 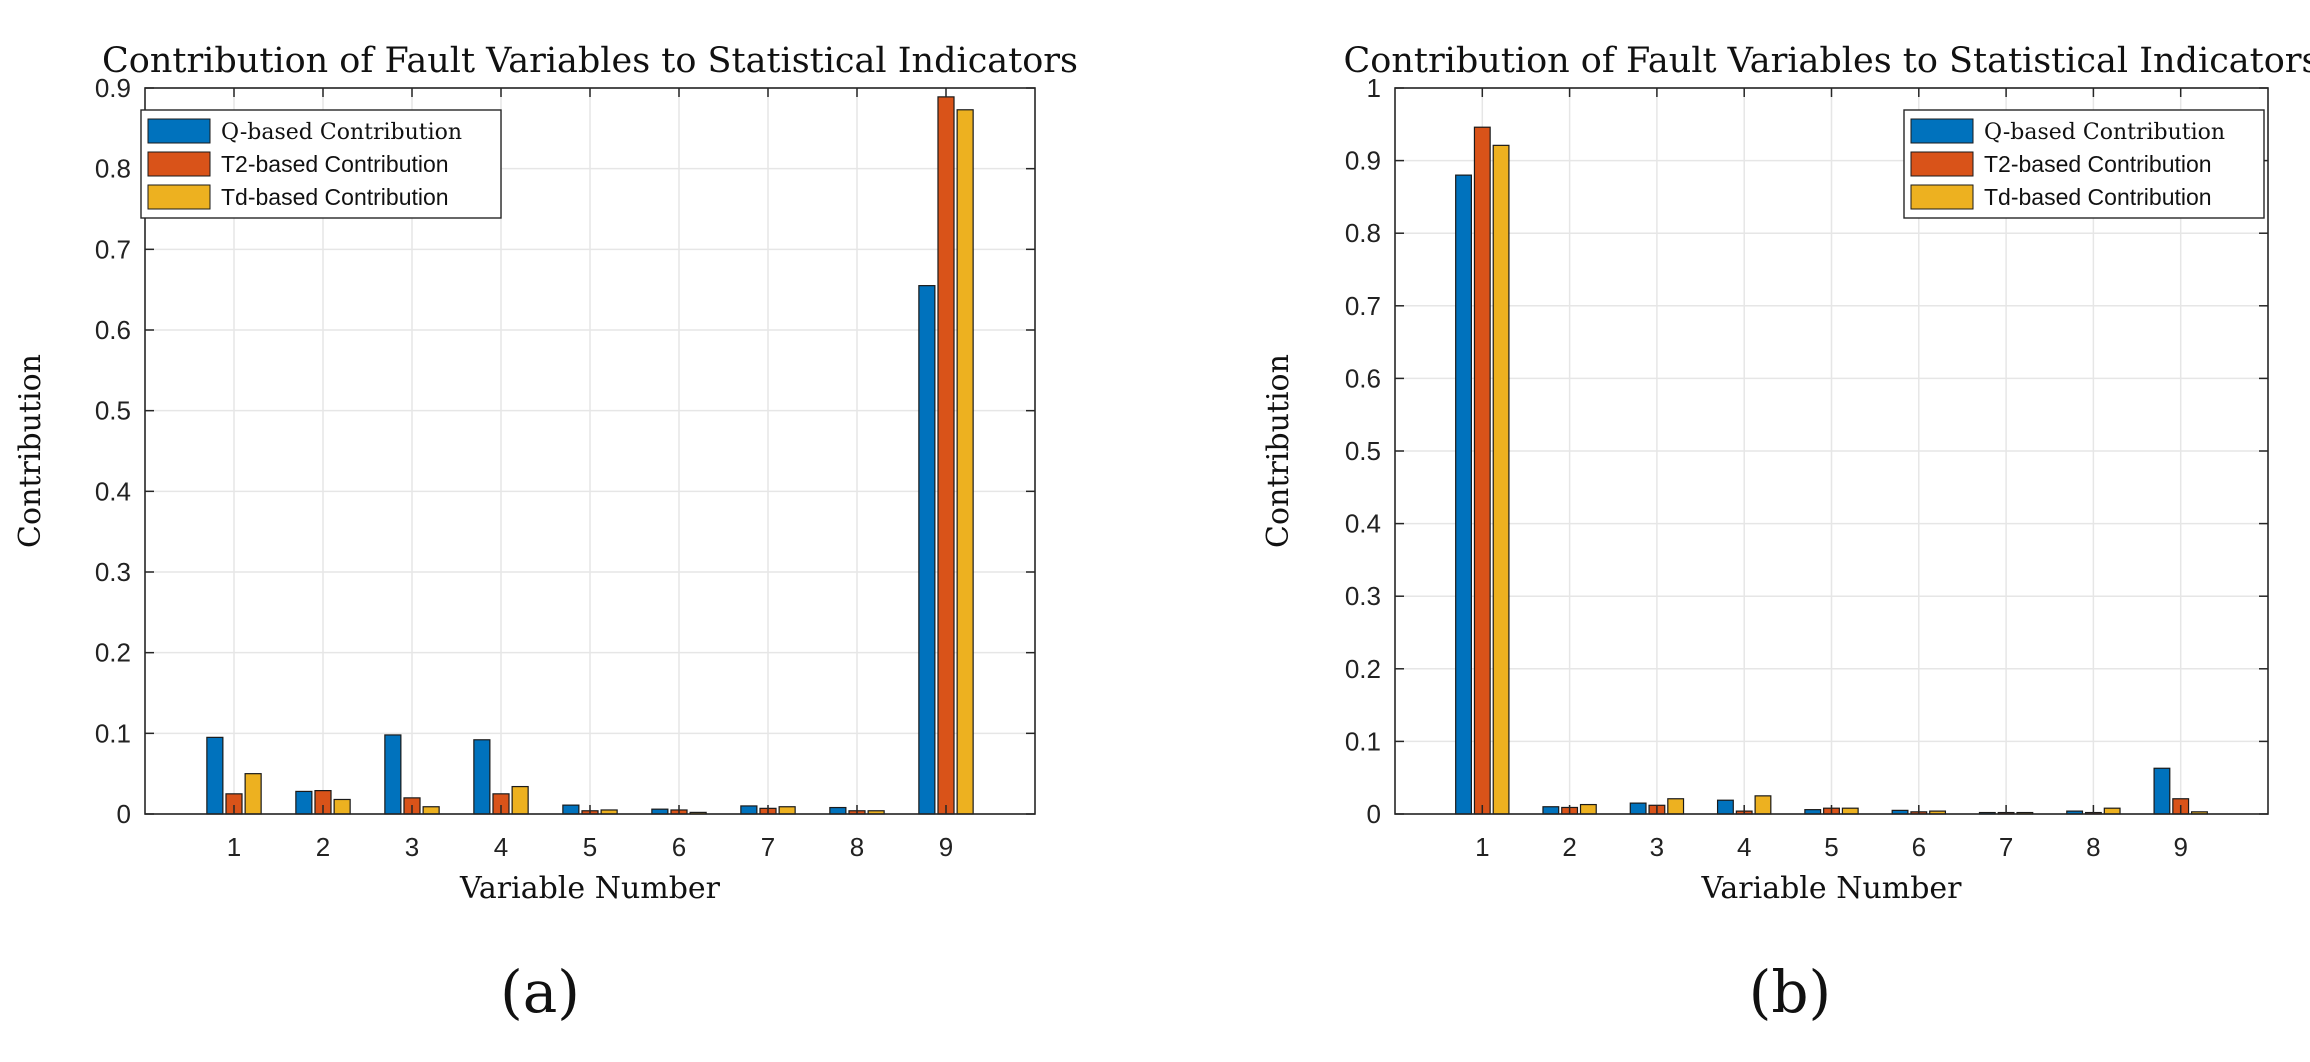 I want to click on bar-s2-var1, so click(x=1482, y=470).